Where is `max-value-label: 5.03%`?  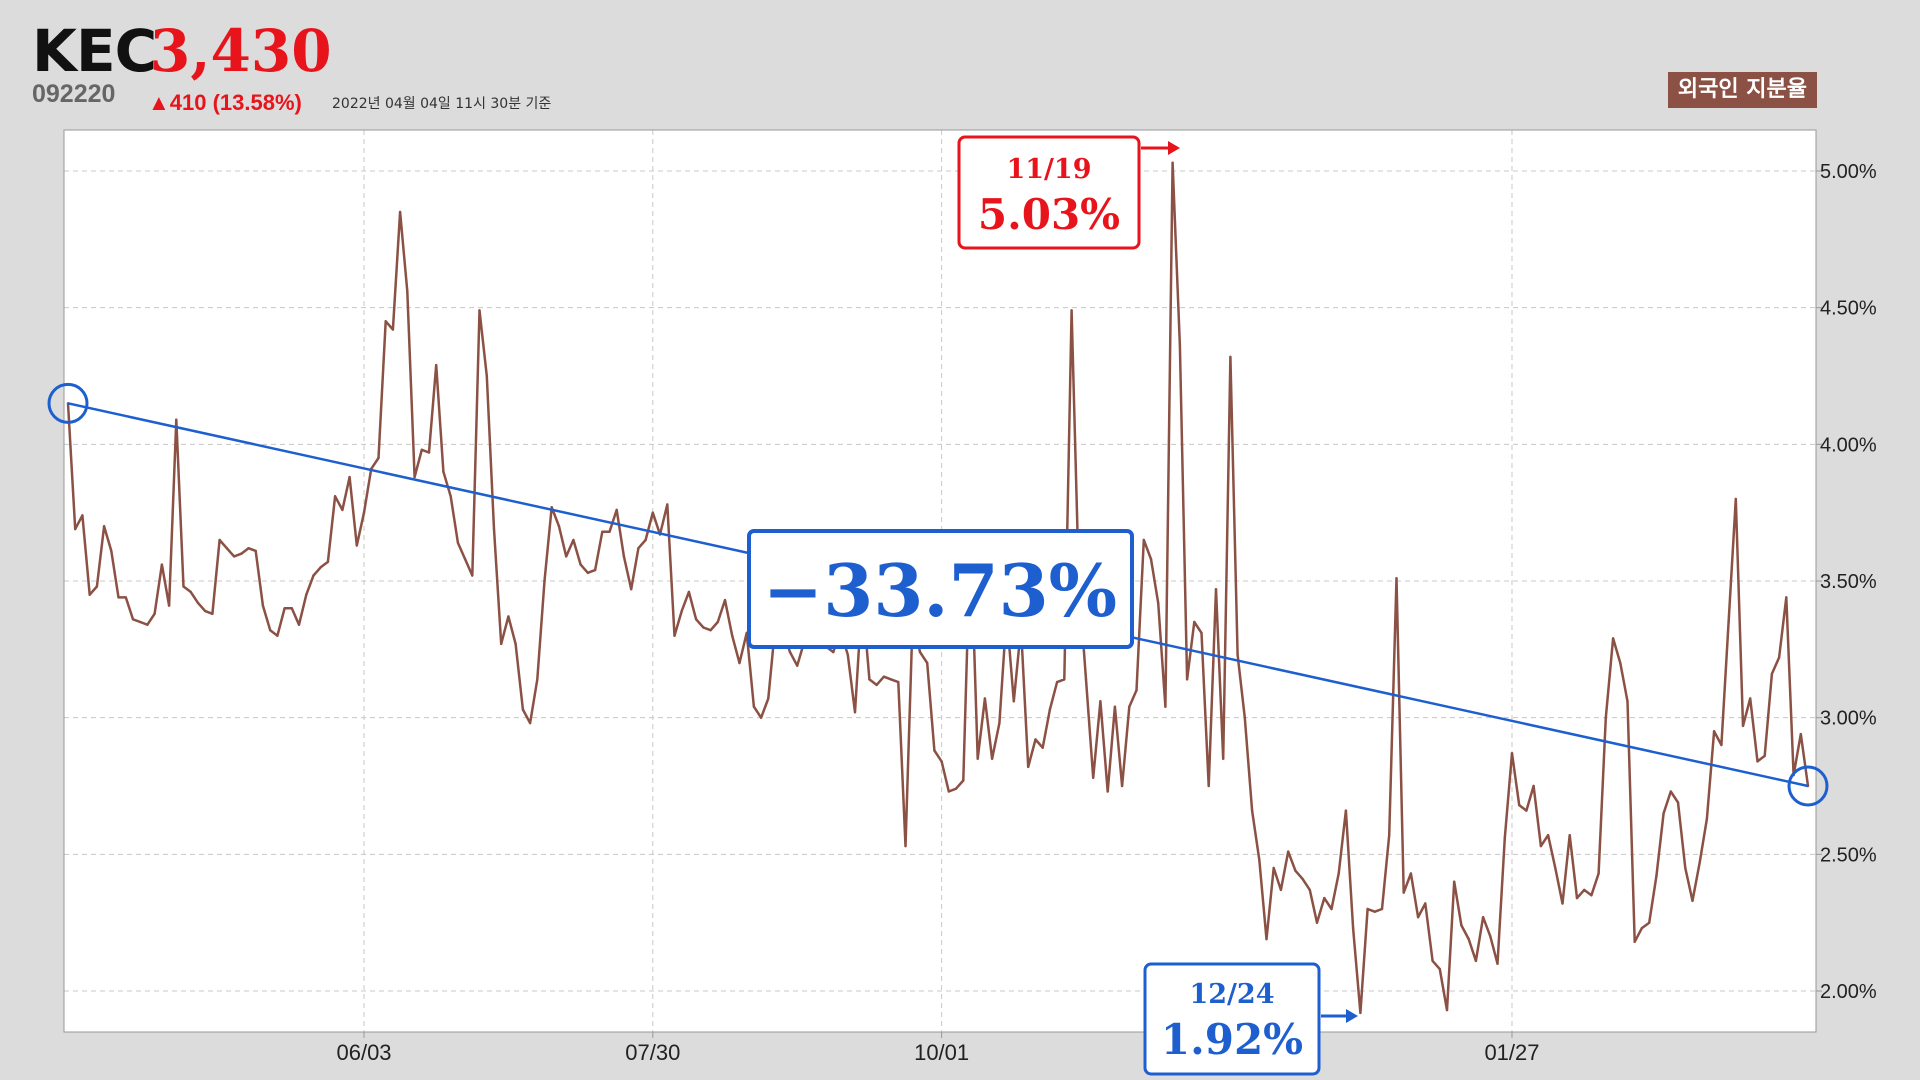
max-value-label: 5.03% is located at coordinates (1049, 214).